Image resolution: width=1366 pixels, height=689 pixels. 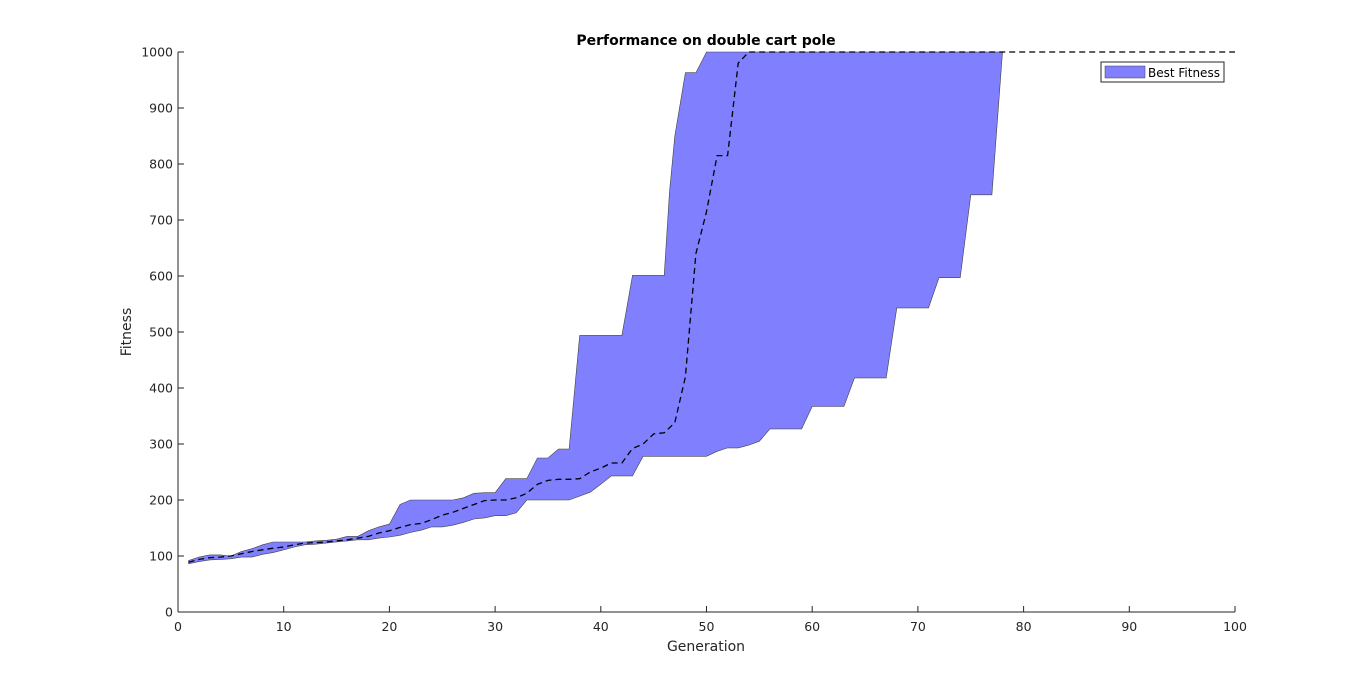 What do you see at coordinates (161, 164) in the screenshot?
I see `y-tick-label: 800` at bounding box center [161, 164].